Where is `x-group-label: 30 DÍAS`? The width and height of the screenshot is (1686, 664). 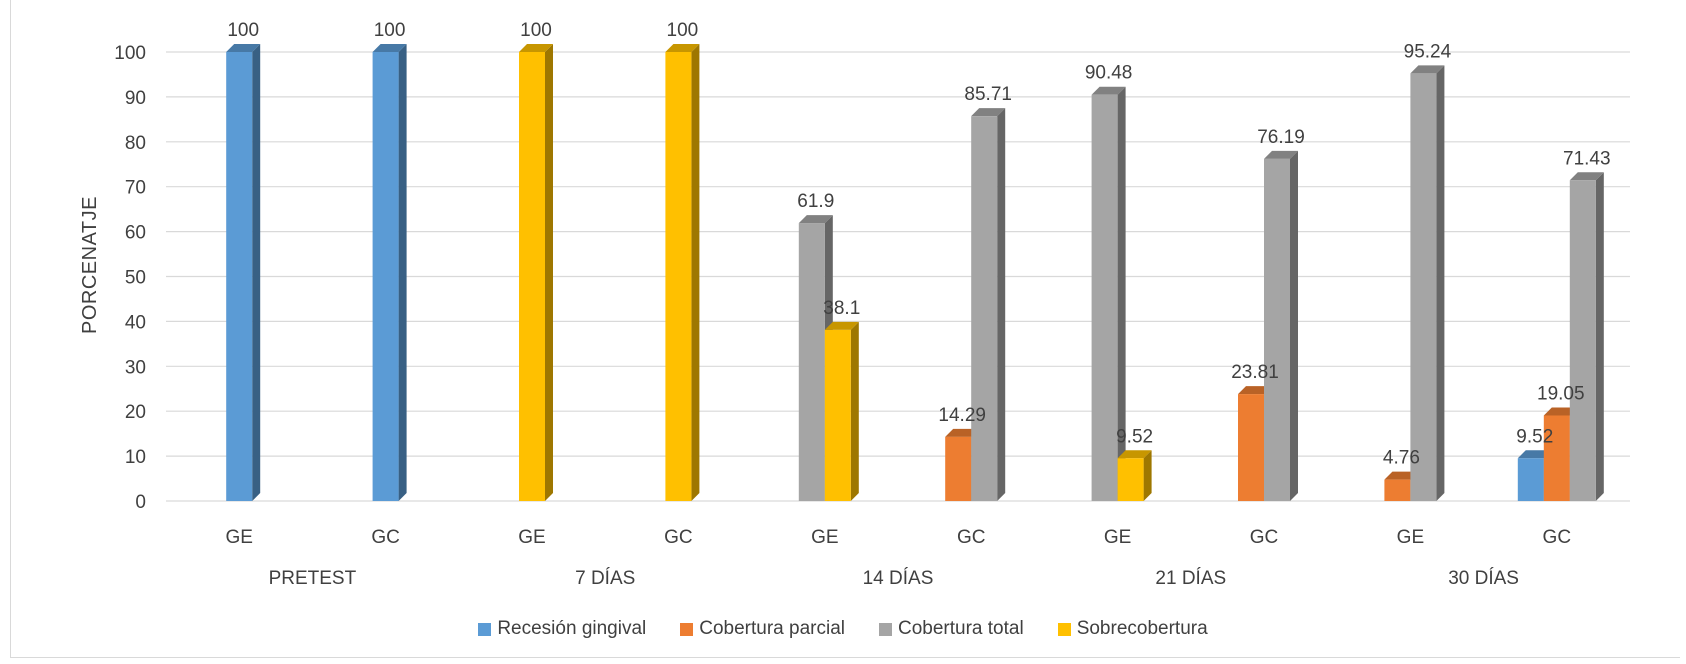
x-group-label: 30 DÍAS is located at coordinates (1483, 578).